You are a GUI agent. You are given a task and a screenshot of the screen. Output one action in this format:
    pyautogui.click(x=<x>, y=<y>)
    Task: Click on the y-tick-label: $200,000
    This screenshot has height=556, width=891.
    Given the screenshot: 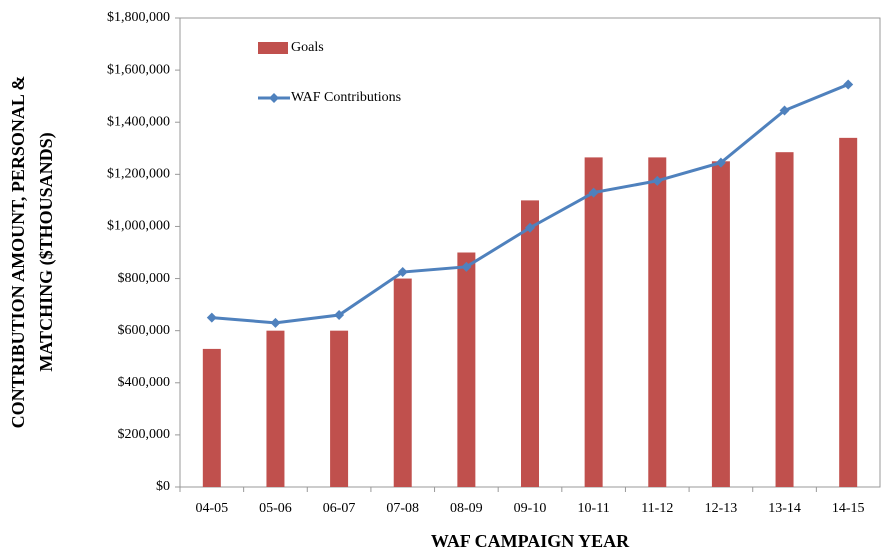 What is the action you would take?
    pyautogui.click(x=144, y=434)
    